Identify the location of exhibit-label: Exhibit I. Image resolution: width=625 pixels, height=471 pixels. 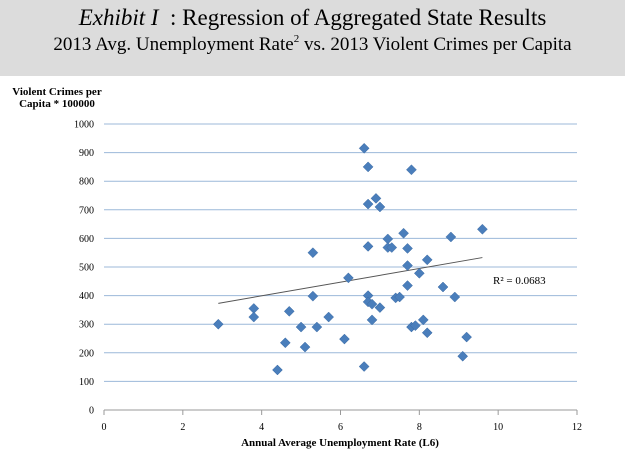
(118, 17).